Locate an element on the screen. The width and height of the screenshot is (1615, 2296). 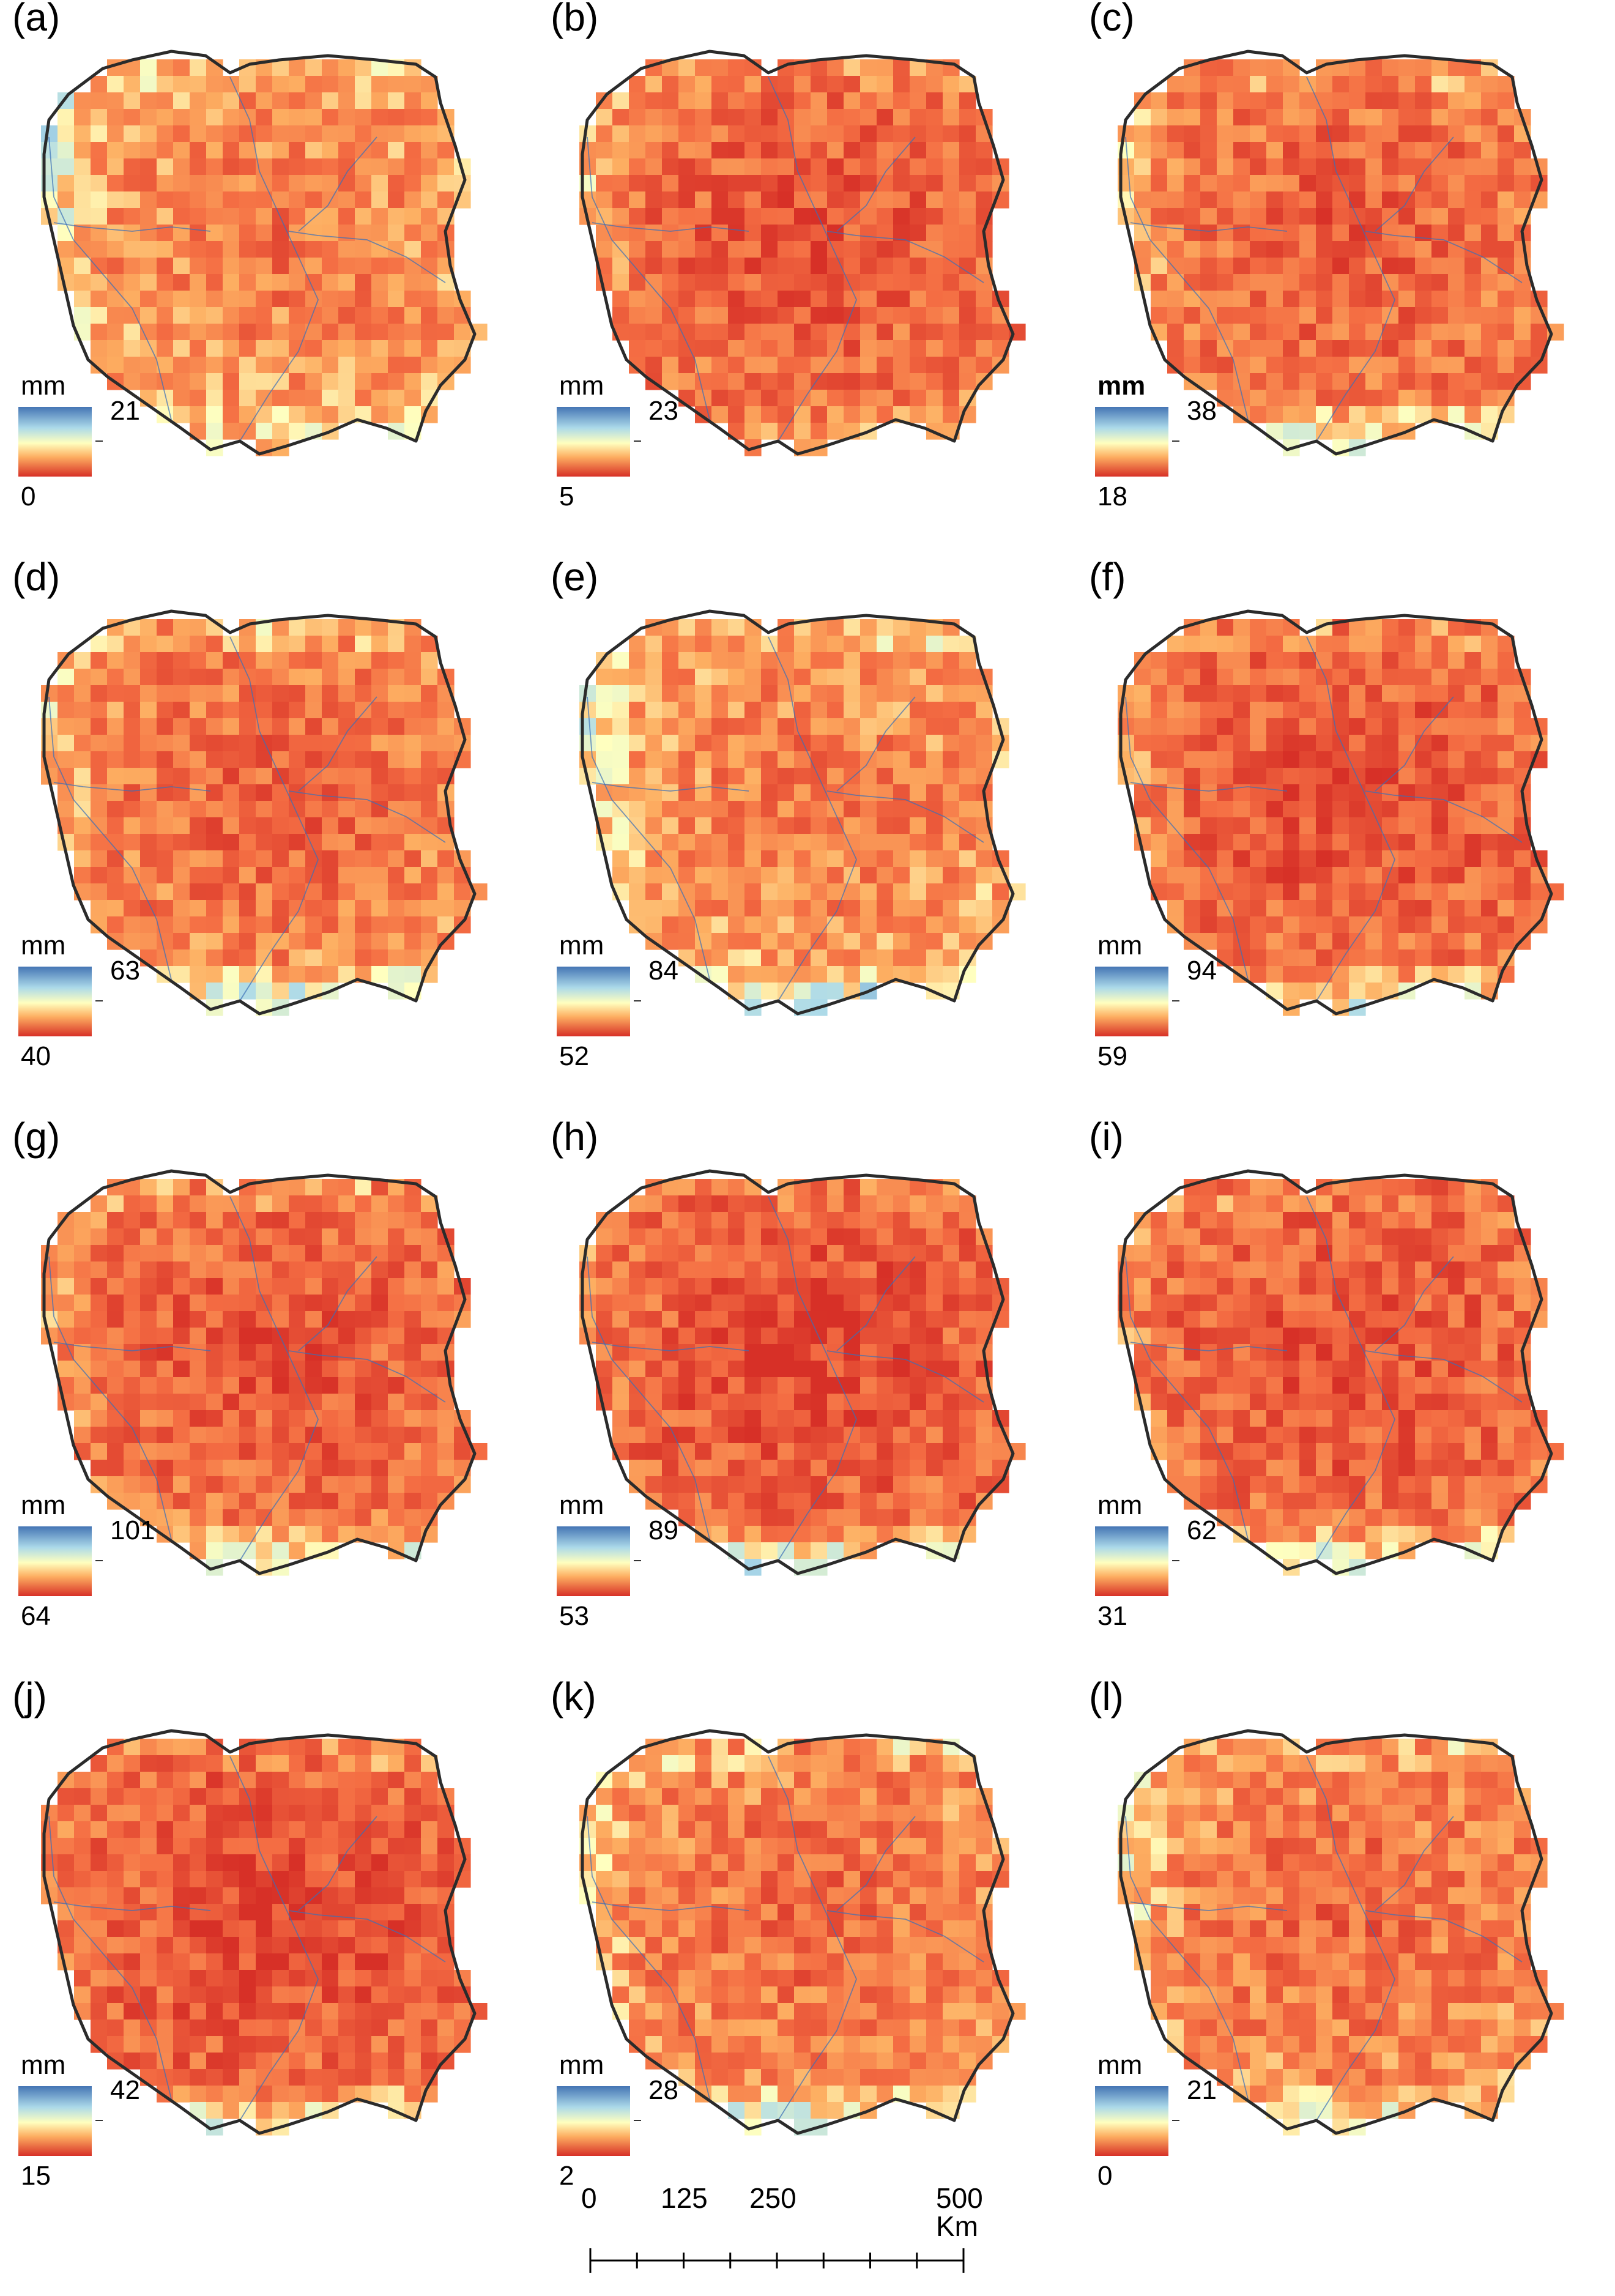
panel-letter: (h) is located at coordinates (575, 1137).